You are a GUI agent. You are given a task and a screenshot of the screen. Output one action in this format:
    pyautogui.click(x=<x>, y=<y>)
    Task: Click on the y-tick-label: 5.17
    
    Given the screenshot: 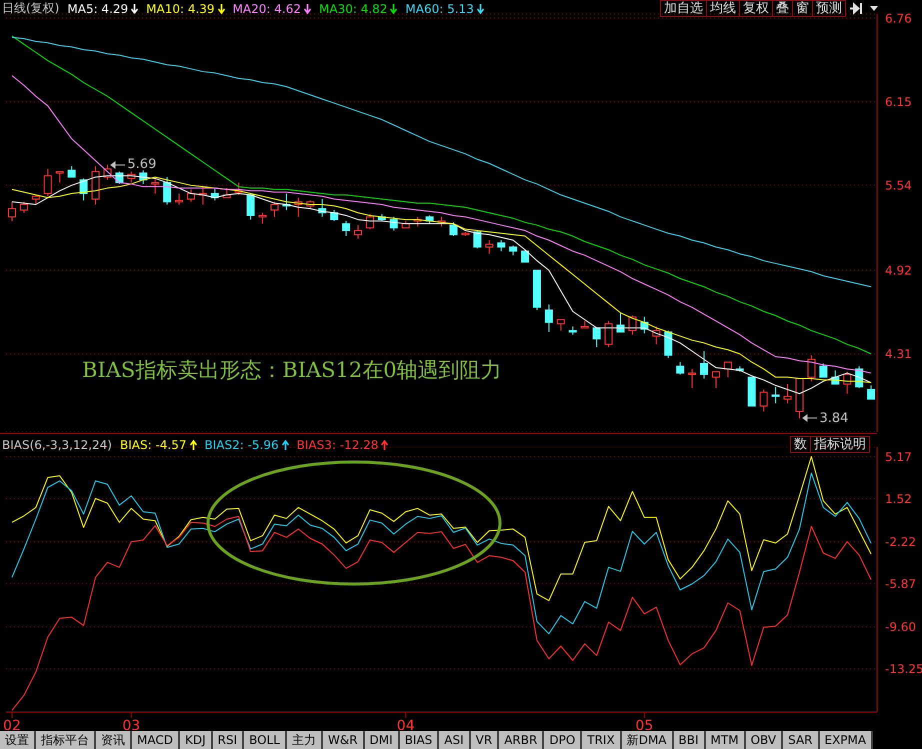 What is the action you would take?
    pyautogui.click(x=898, y=457)
    